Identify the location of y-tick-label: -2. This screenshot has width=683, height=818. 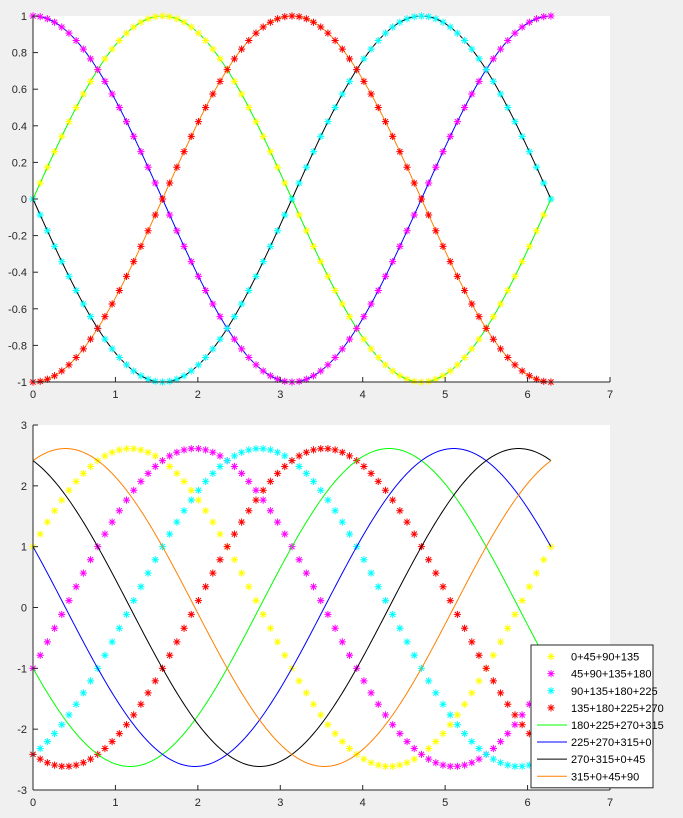
(22, 730).